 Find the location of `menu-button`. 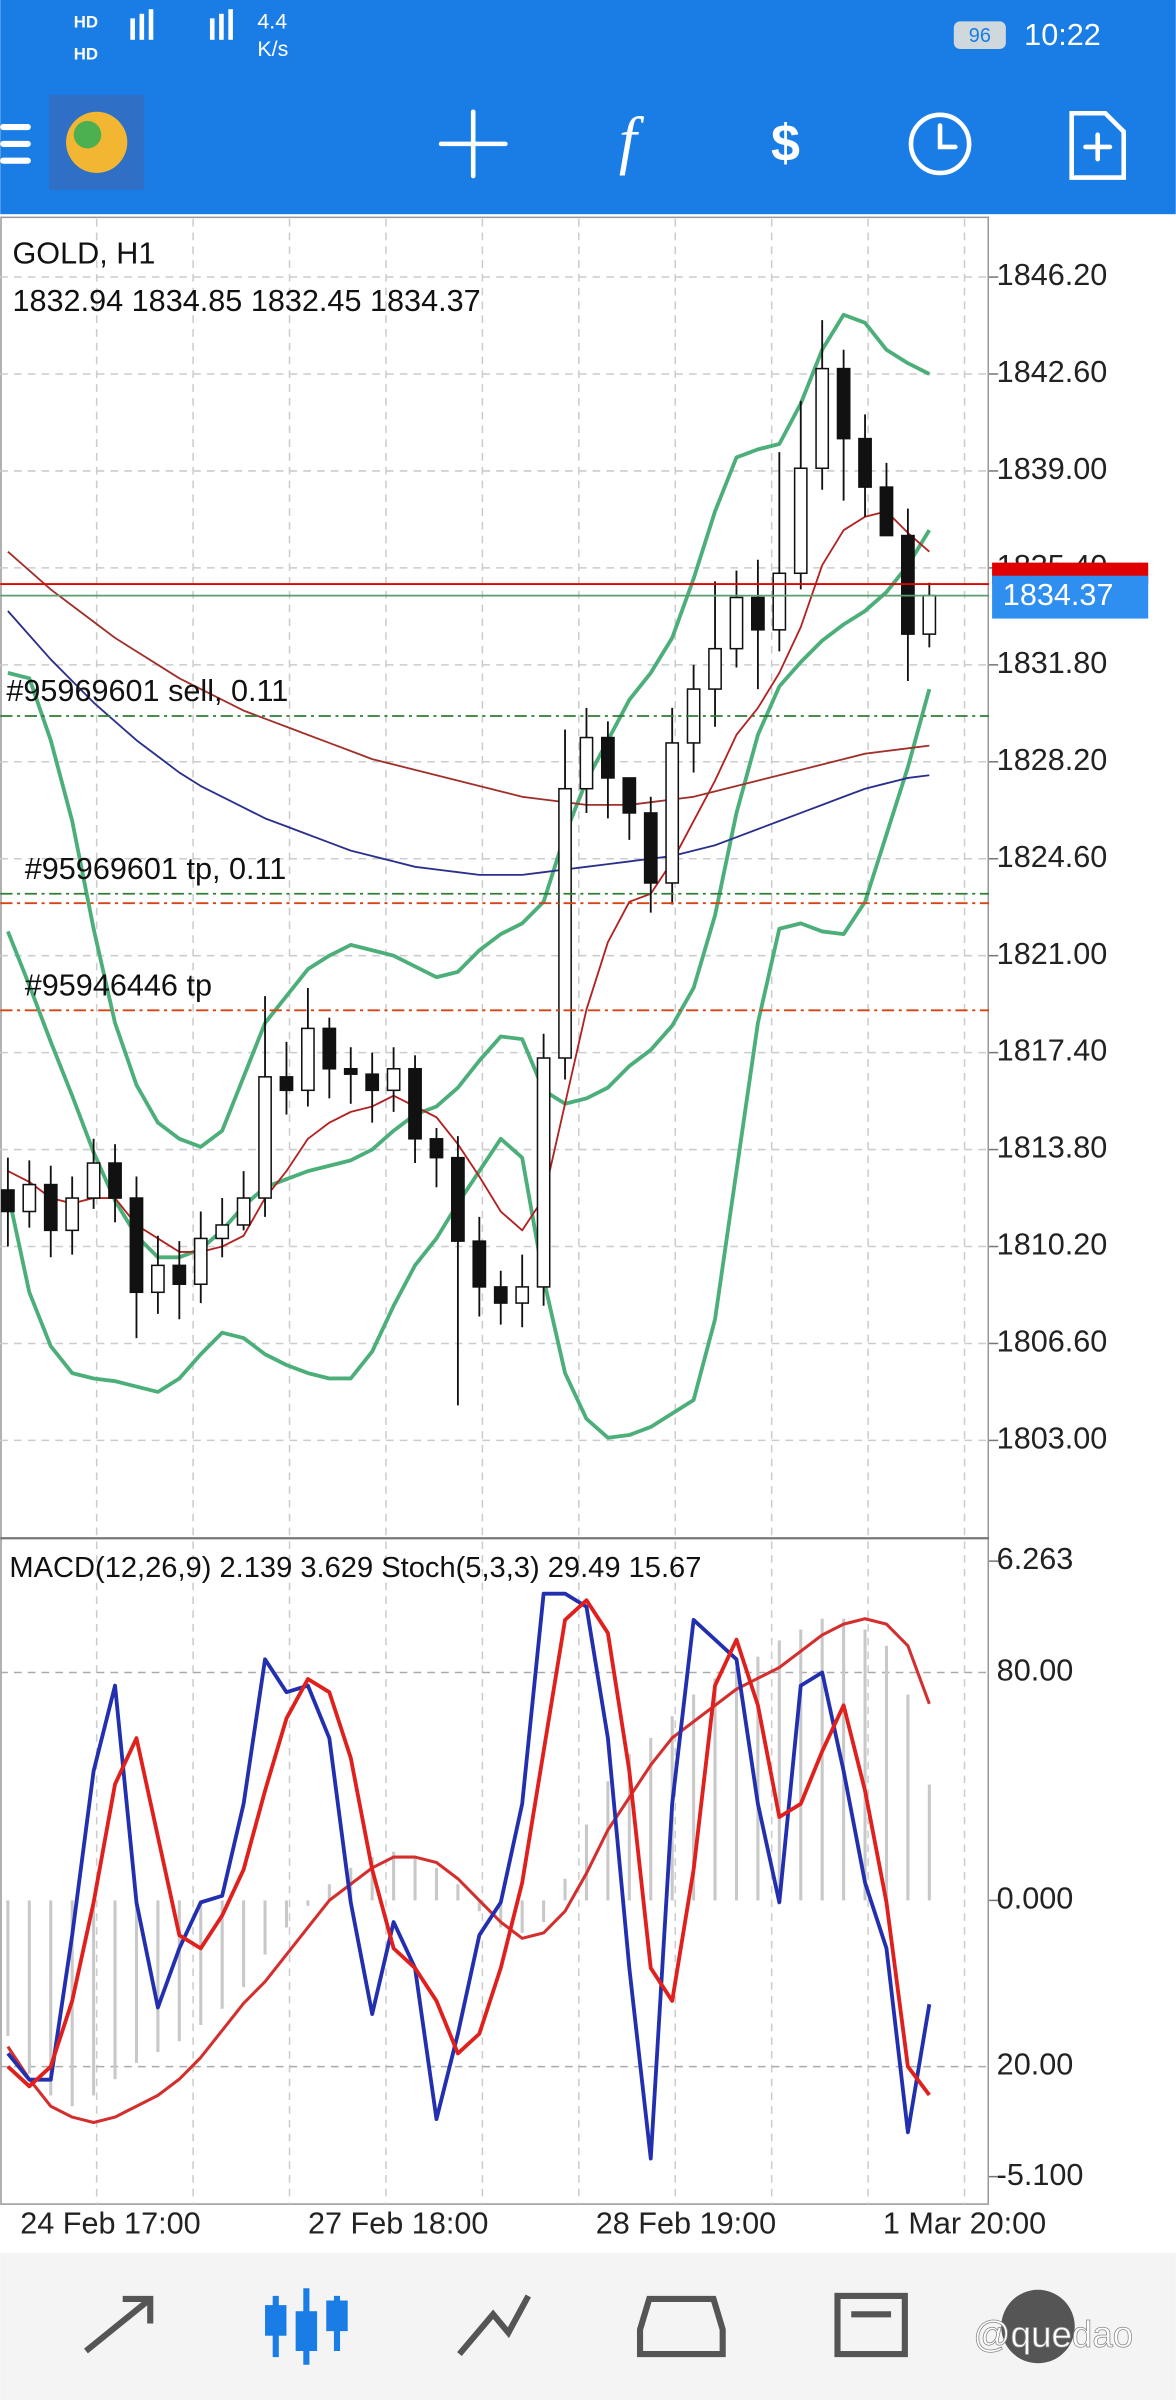

menu-button is located at coordinates (15, 143).